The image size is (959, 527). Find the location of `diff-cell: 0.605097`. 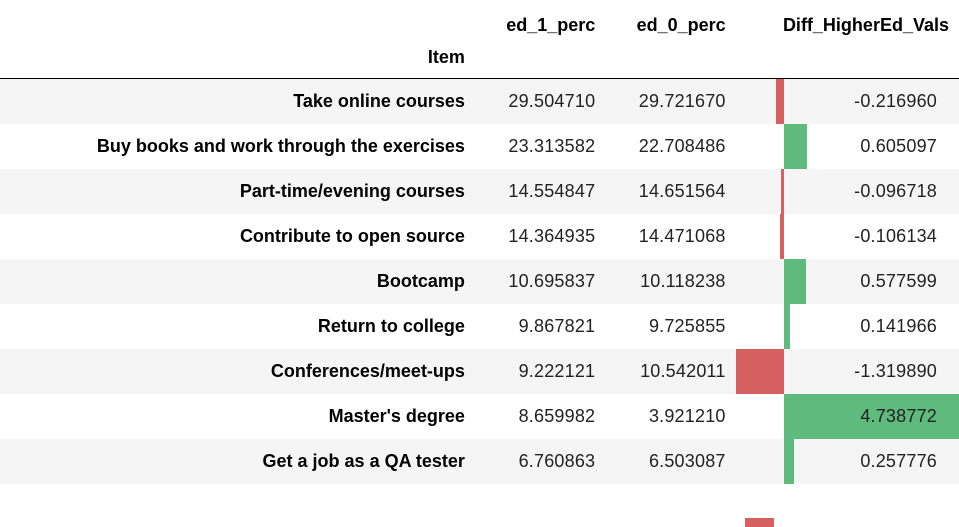

diff-cell: 0.605097 is located at coordinates (847, 146).